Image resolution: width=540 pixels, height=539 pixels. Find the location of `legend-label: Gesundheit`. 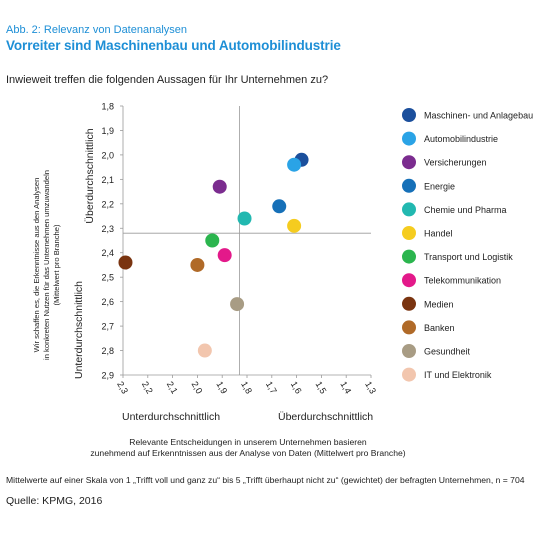

legend-label: Gesundheit is located at coordinates (447, 352).